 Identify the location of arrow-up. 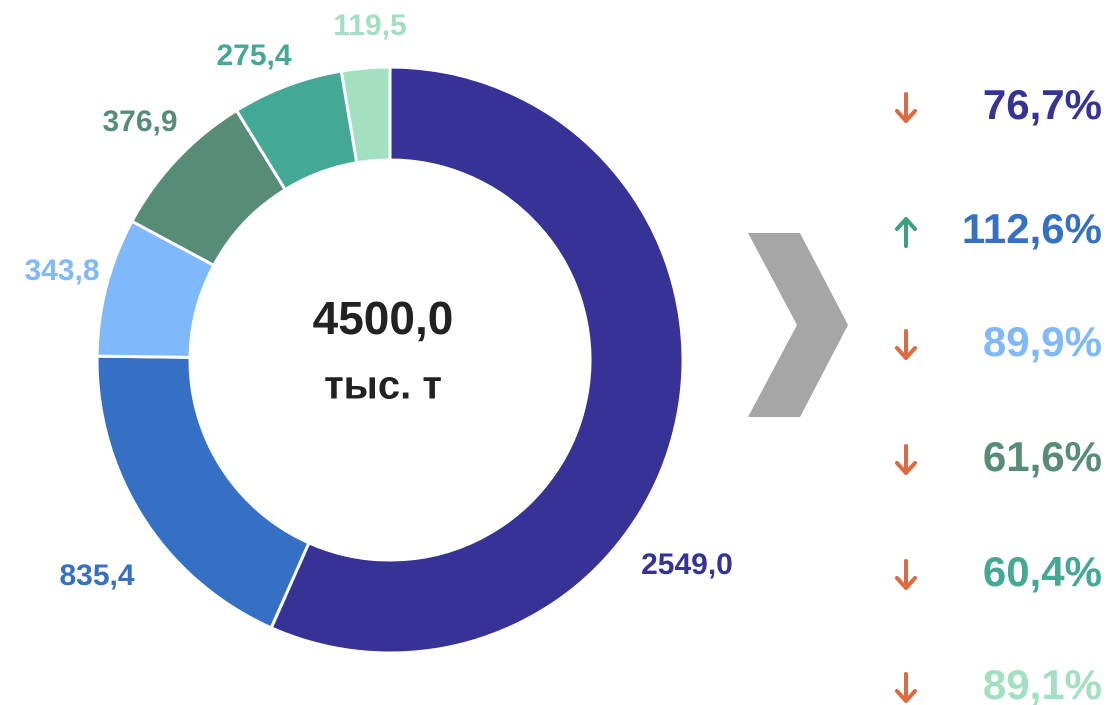
(906, 232).